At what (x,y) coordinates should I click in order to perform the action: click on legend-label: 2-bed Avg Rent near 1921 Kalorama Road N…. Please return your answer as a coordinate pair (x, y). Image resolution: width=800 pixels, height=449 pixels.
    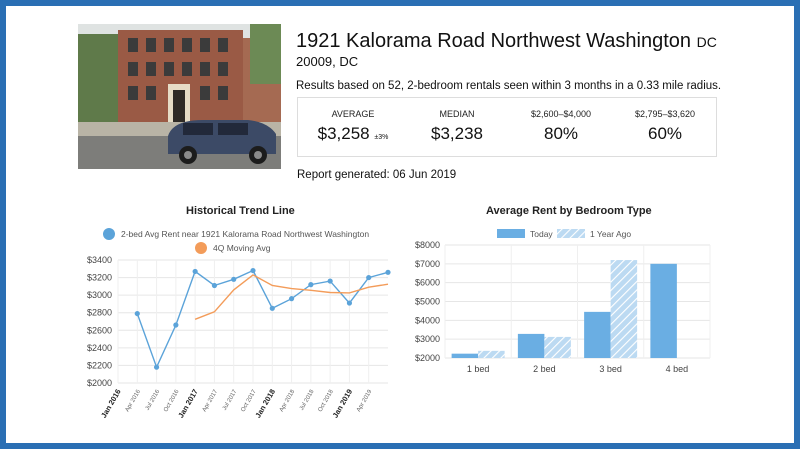
    Looking at the image, I should click on (245, 234).